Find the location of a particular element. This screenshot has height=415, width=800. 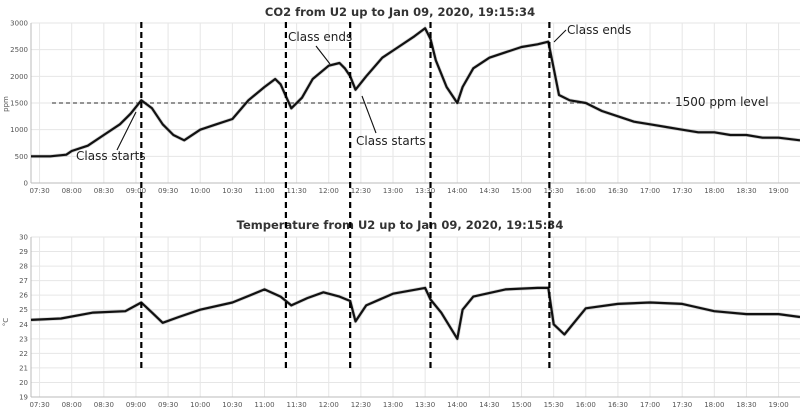

temperature-x-tick-label: 11:00 is located at coordinates (264, 405).